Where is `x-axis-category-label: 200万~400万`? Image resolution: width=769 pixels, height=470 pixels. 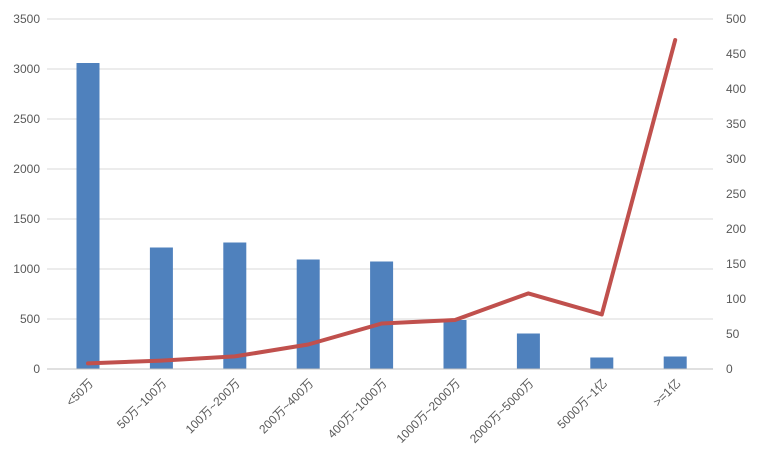 x-axis-category-label: 200万~400万 is located at coordinates (286, 406).